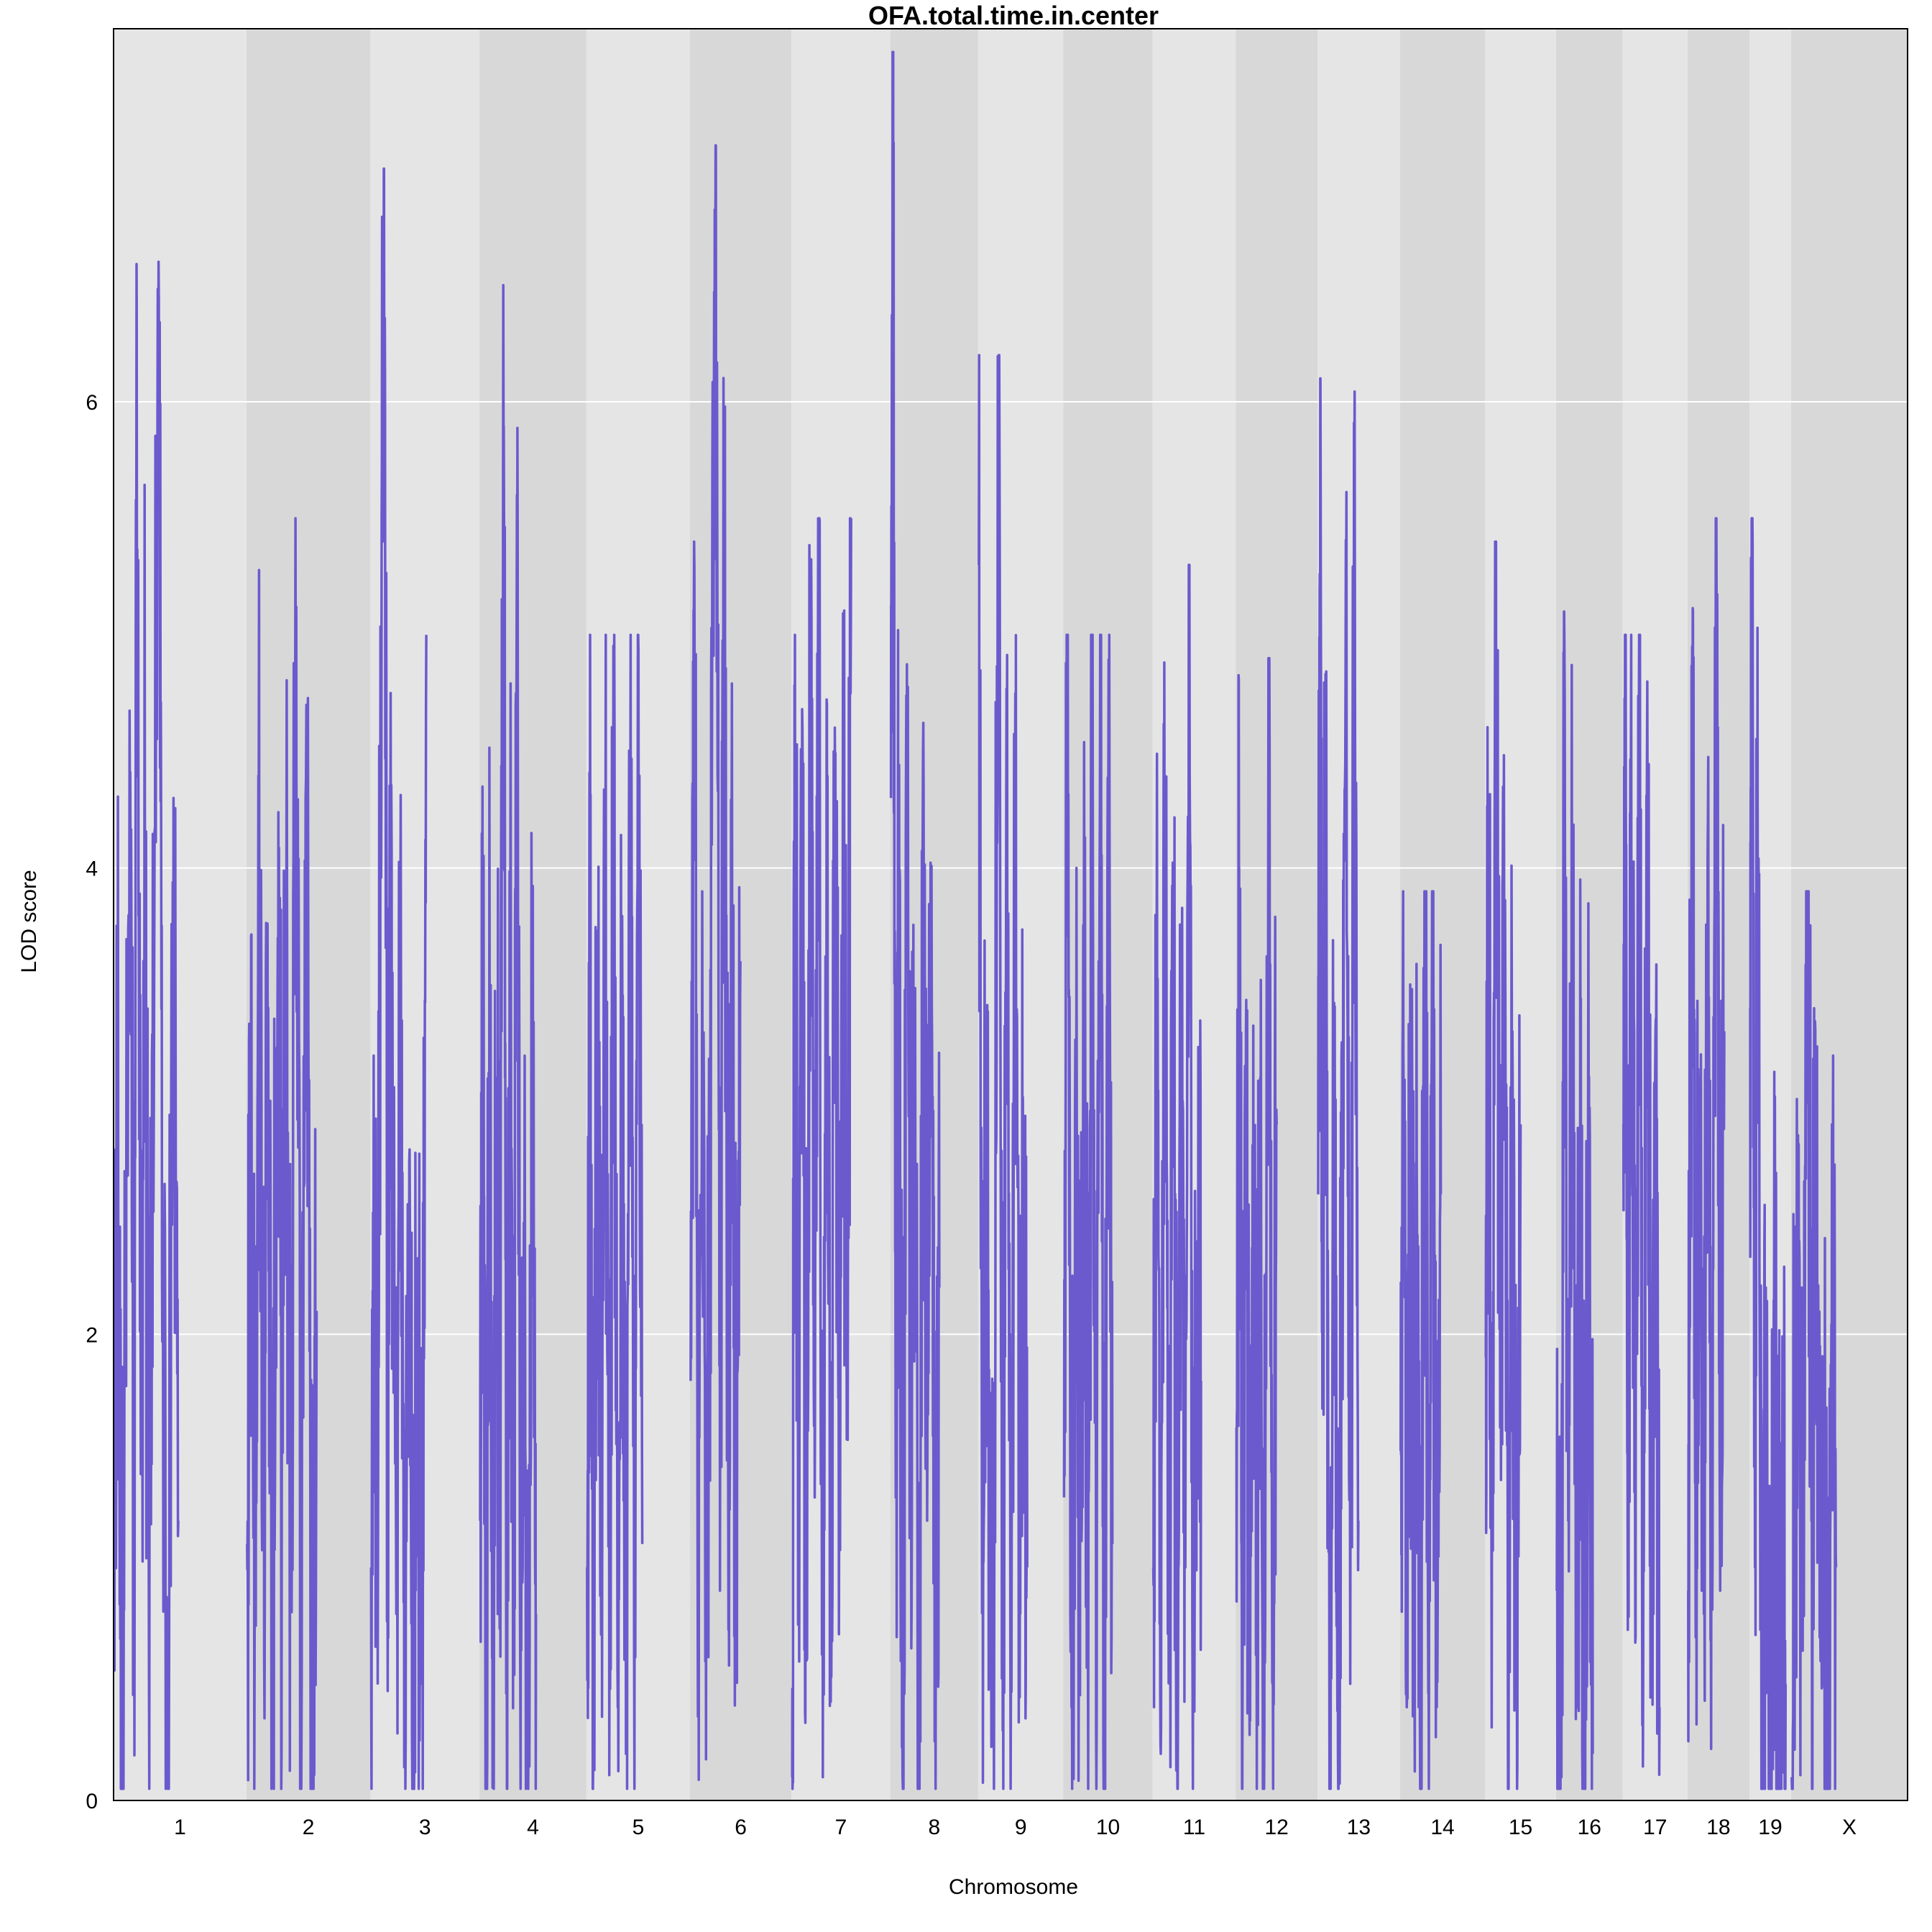 The image size is (1932, 1932). Describe the element at coordinates (1013, 15) in the screenshot. I see `chart-title: OFA.total.time.in.center` at that location.